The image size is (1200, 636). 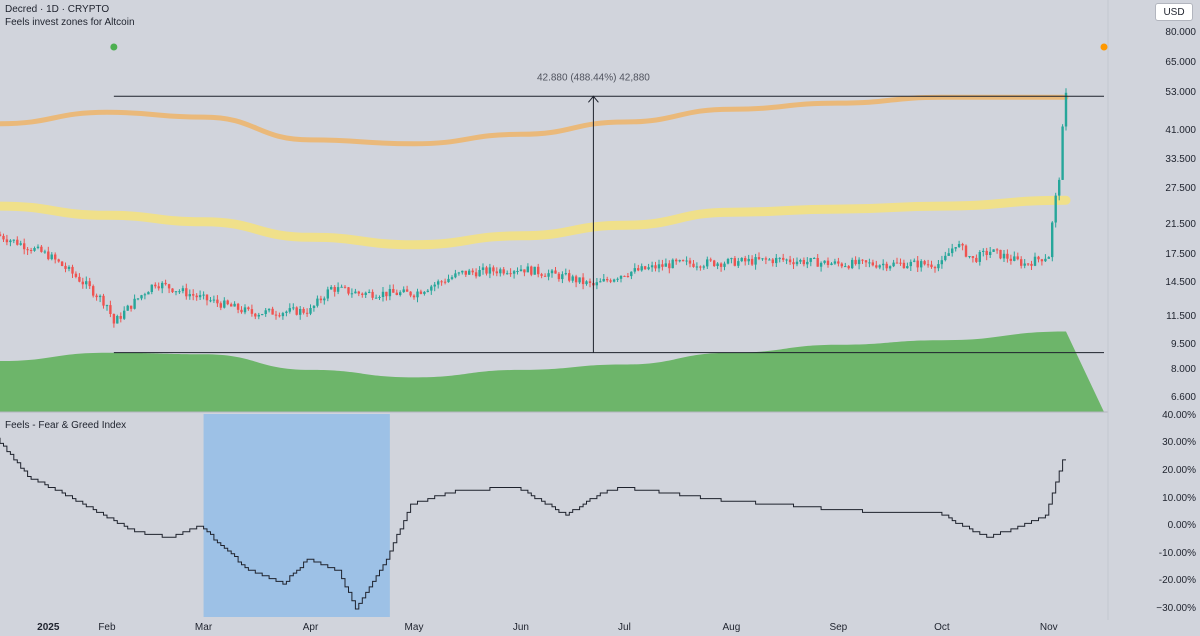 I want to click on upper-band-line, so click(x=534, y=120).